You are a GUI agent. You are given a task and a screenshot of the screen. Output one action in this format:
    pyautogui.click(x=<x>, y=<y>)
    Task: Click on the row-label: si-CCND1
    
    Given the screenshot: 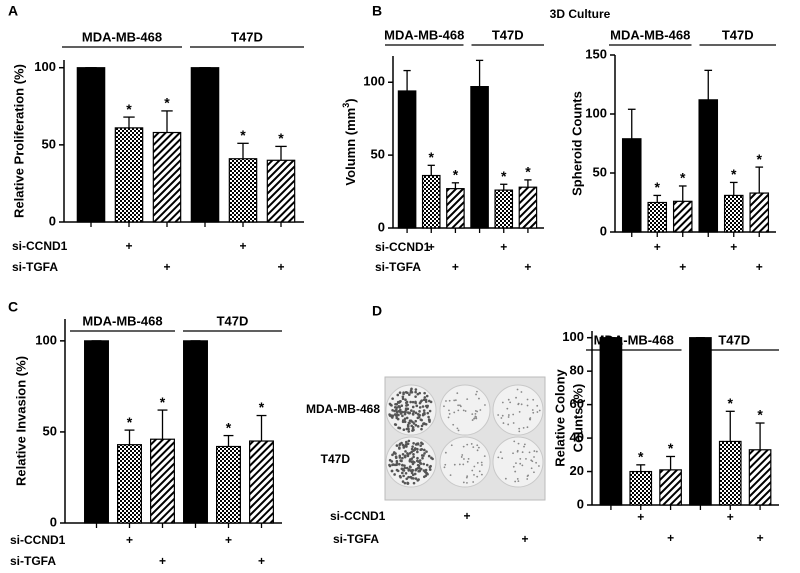 What is the action you would take?
    pyautogui.click(x=40, y=246)
    